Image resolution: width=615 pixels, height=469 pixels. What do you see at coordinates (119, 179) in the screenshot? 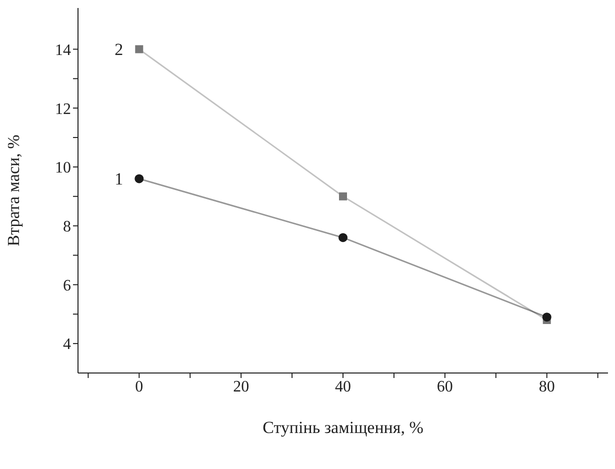
I see `series-label: 1` at bounding box center [119, 179].